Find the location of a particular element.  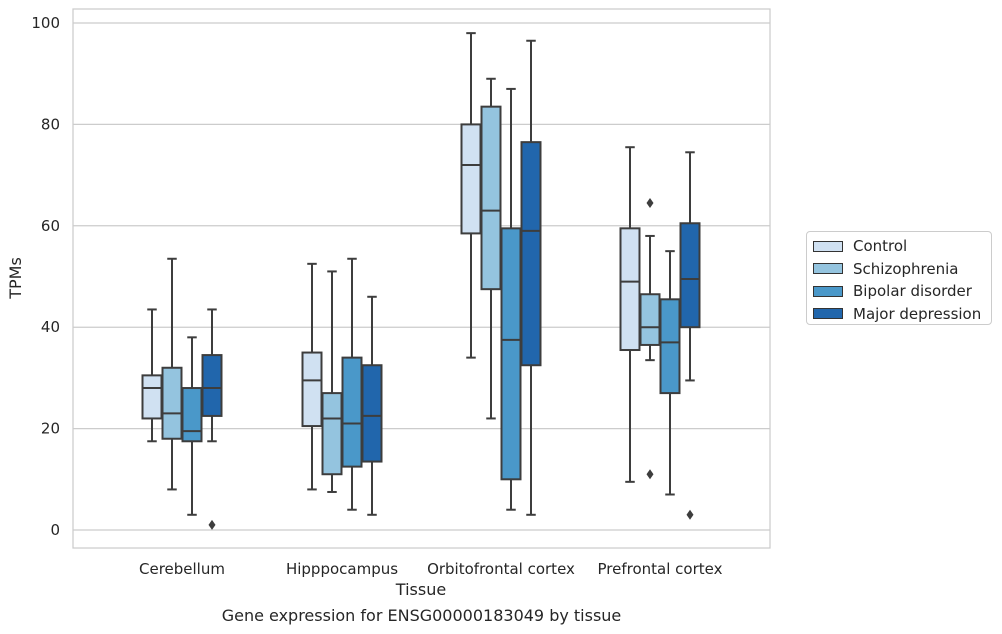

y-tick-labels: 0 20 40 60 80 100 is located at coordinates (45, 276).